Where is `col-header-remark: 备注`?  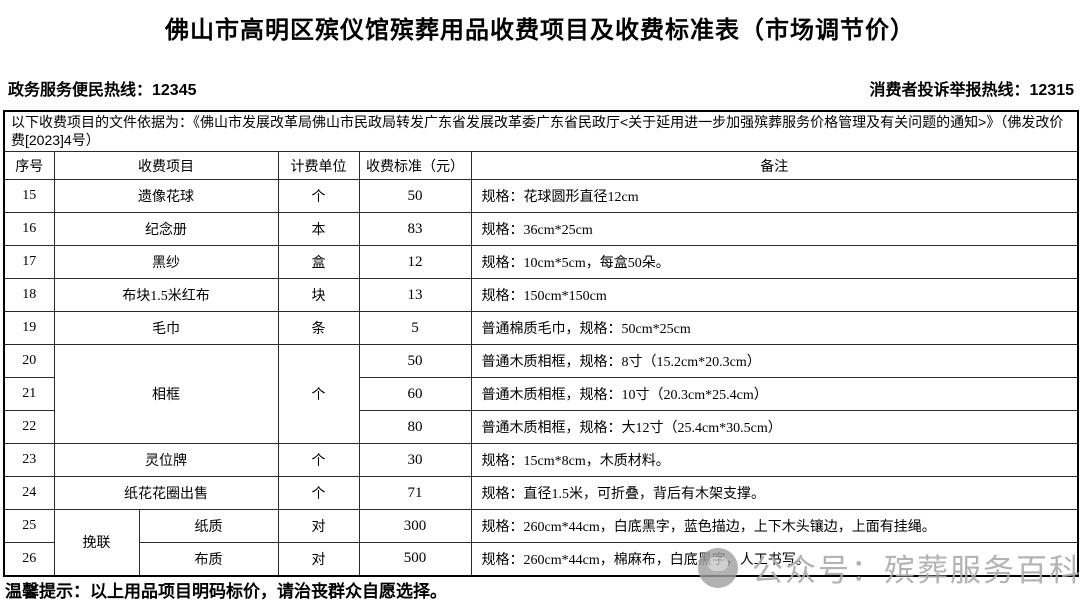
col-header-remark: 备注 is located at coordinates (774, 165).